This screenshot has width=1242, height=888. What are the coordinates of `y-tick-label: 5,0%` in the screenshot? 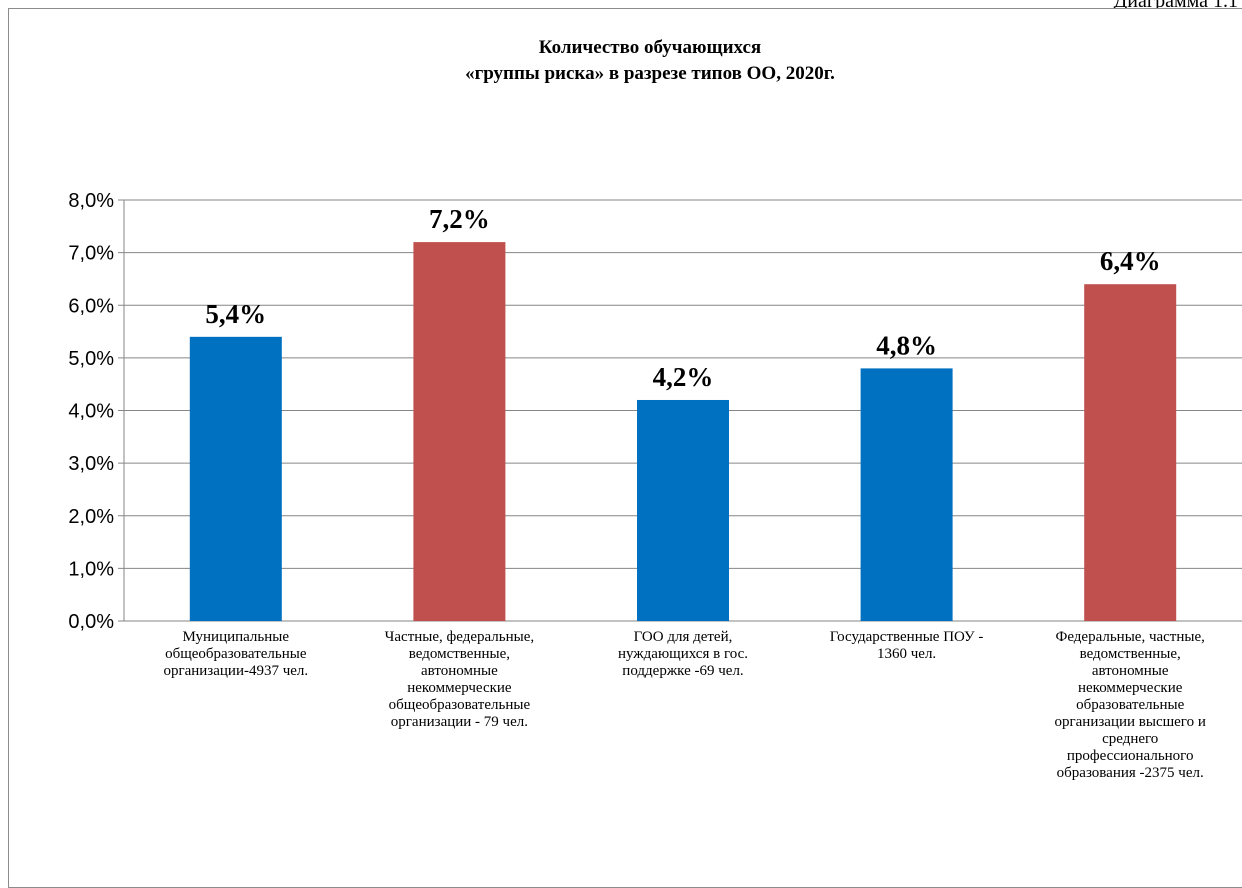 It's located at (91, 359).